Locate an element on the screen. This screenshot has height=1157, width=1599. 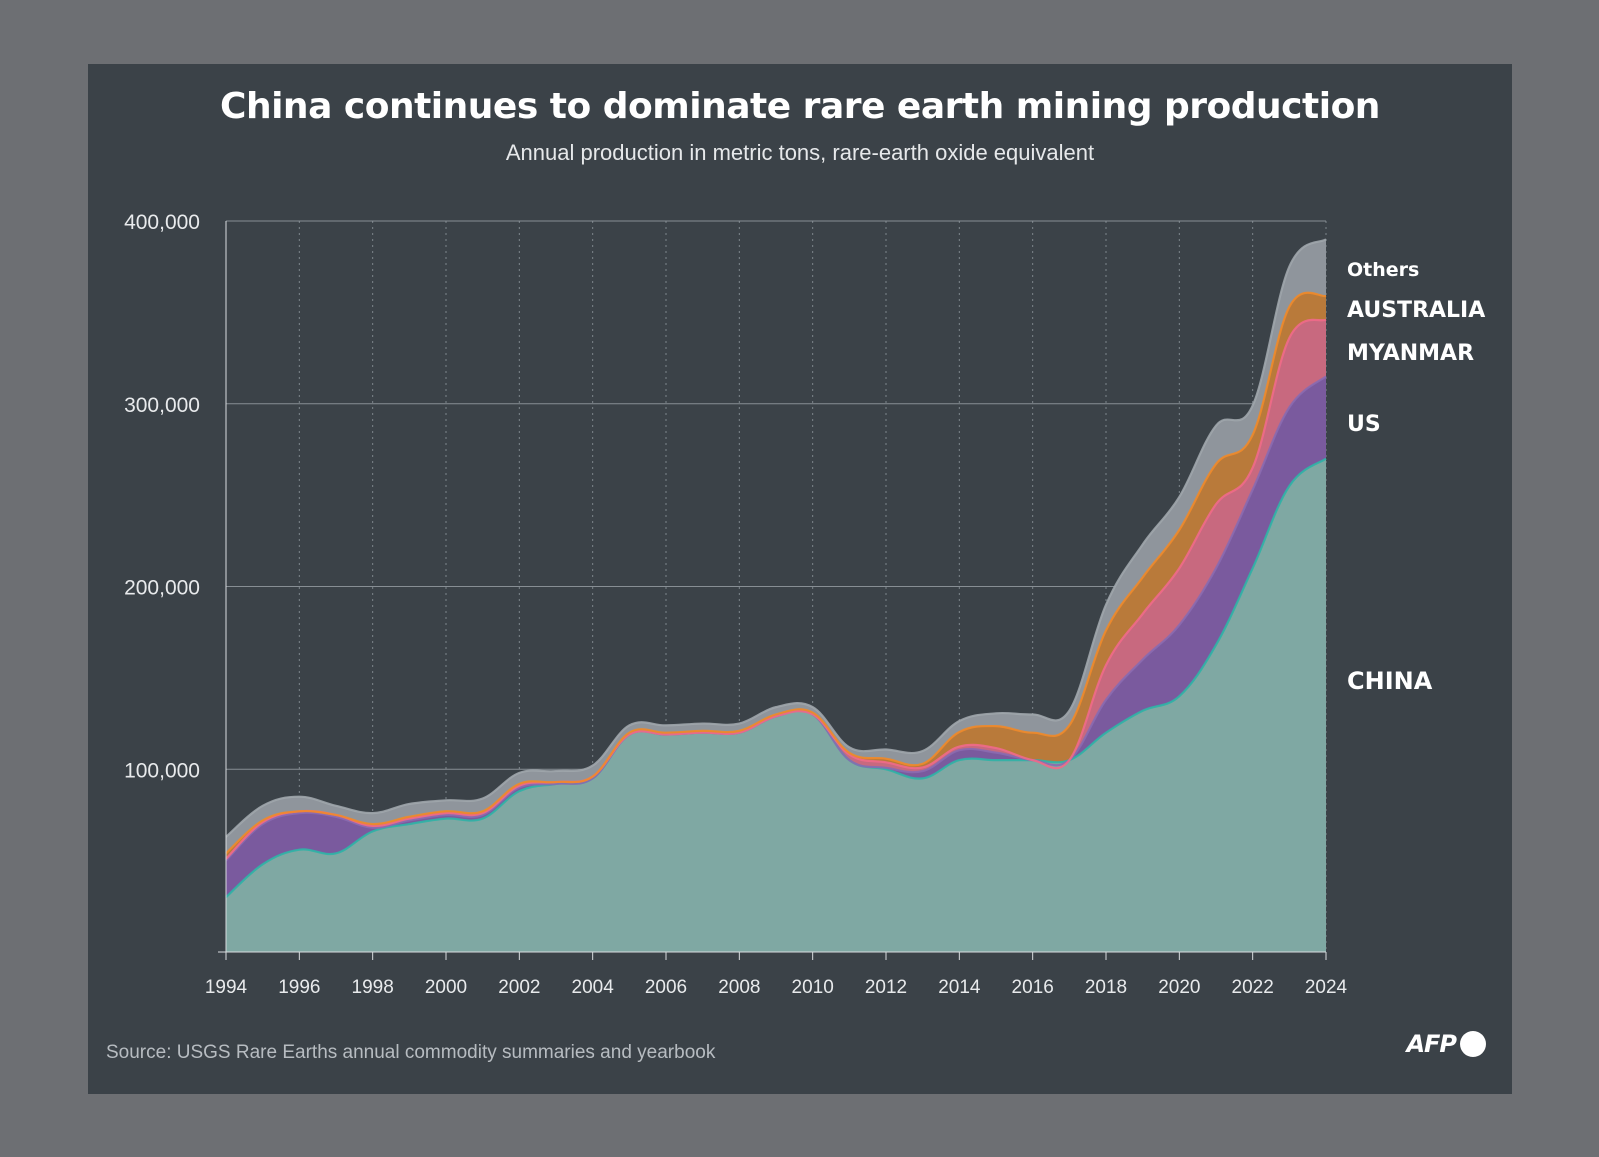
x-tick-label: 2022 is located at coordinates (1253, 987).